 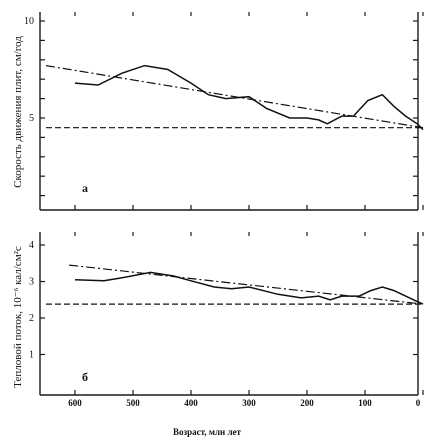 What do you see at coordinates (18, 112) in the screenshot?
I see `y-axis-label-a: Скорость движения плит, см/год` at bounding box center [18, 112].